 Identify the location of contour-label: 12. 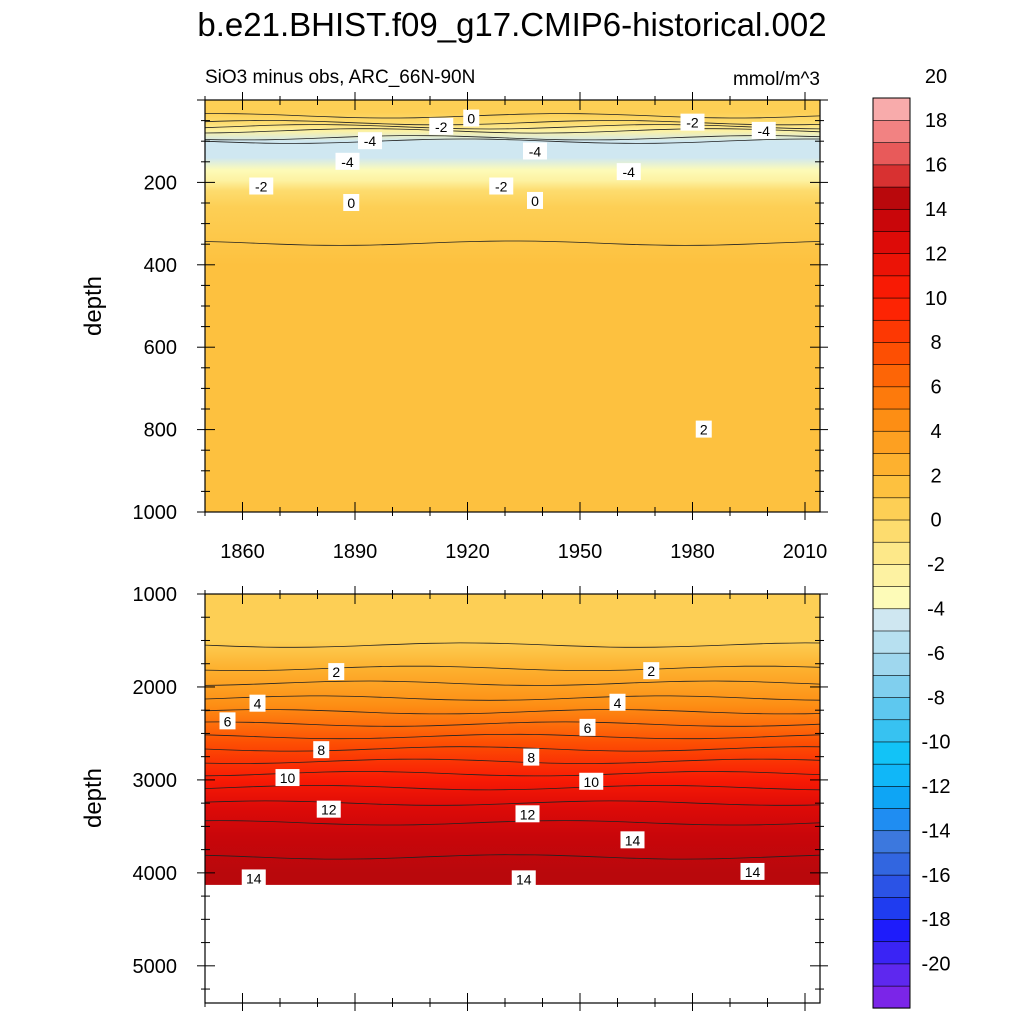
(528, 814).